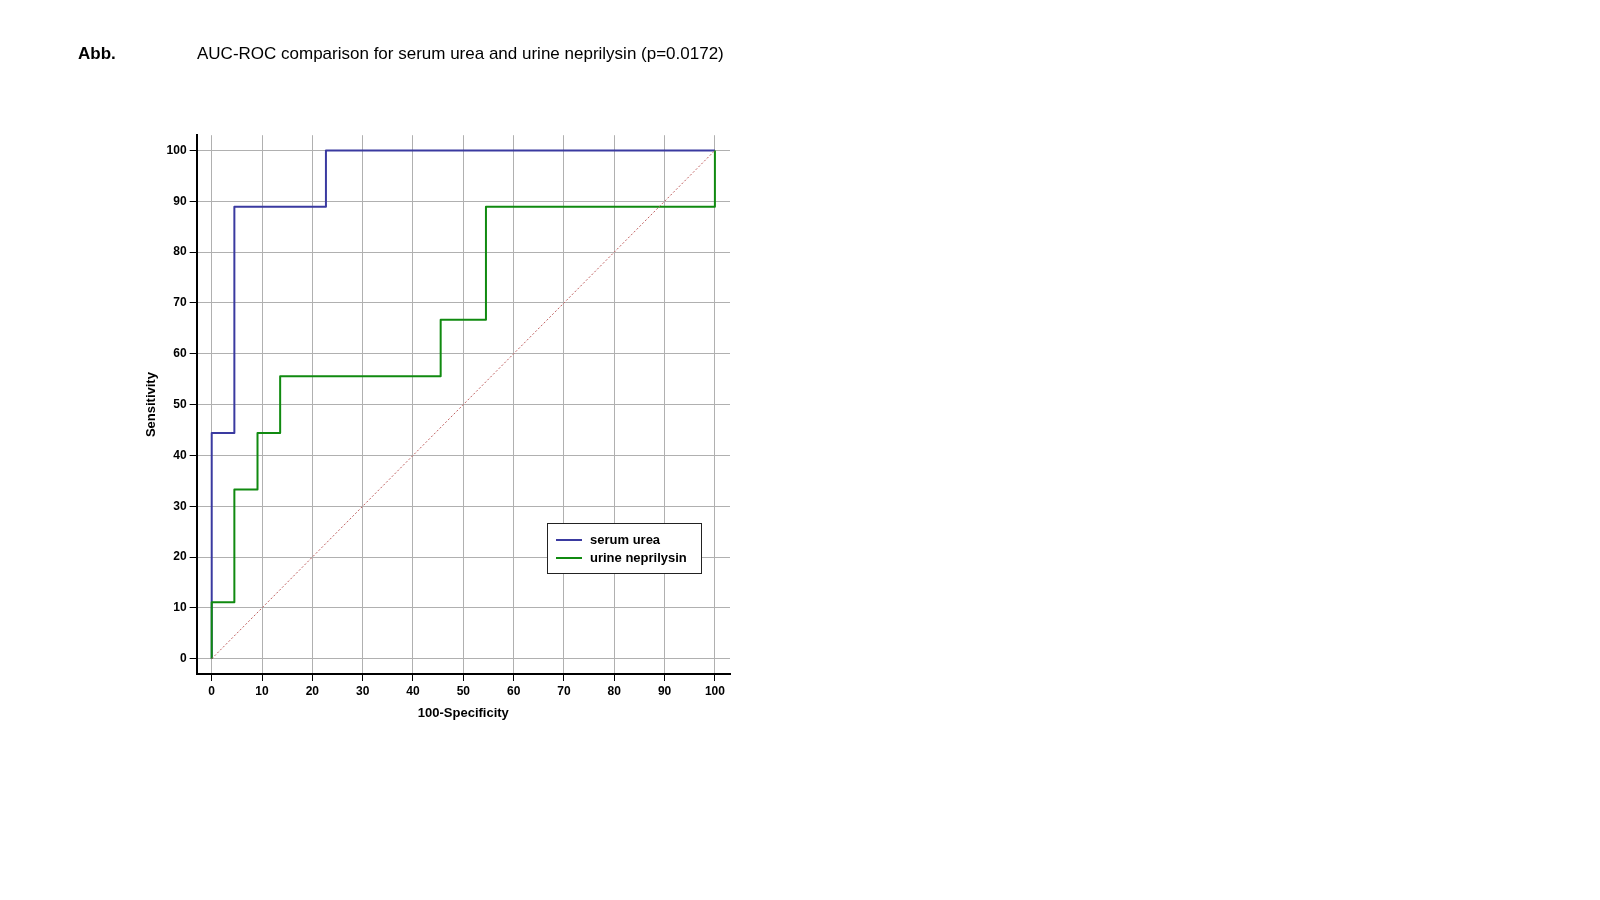 The height and width of the screenshot is (900, 1600). What do you see at coordinates (176, 149) in the screenshot?
I see `y-tick-label: 100` at bounding box center [176, 149].